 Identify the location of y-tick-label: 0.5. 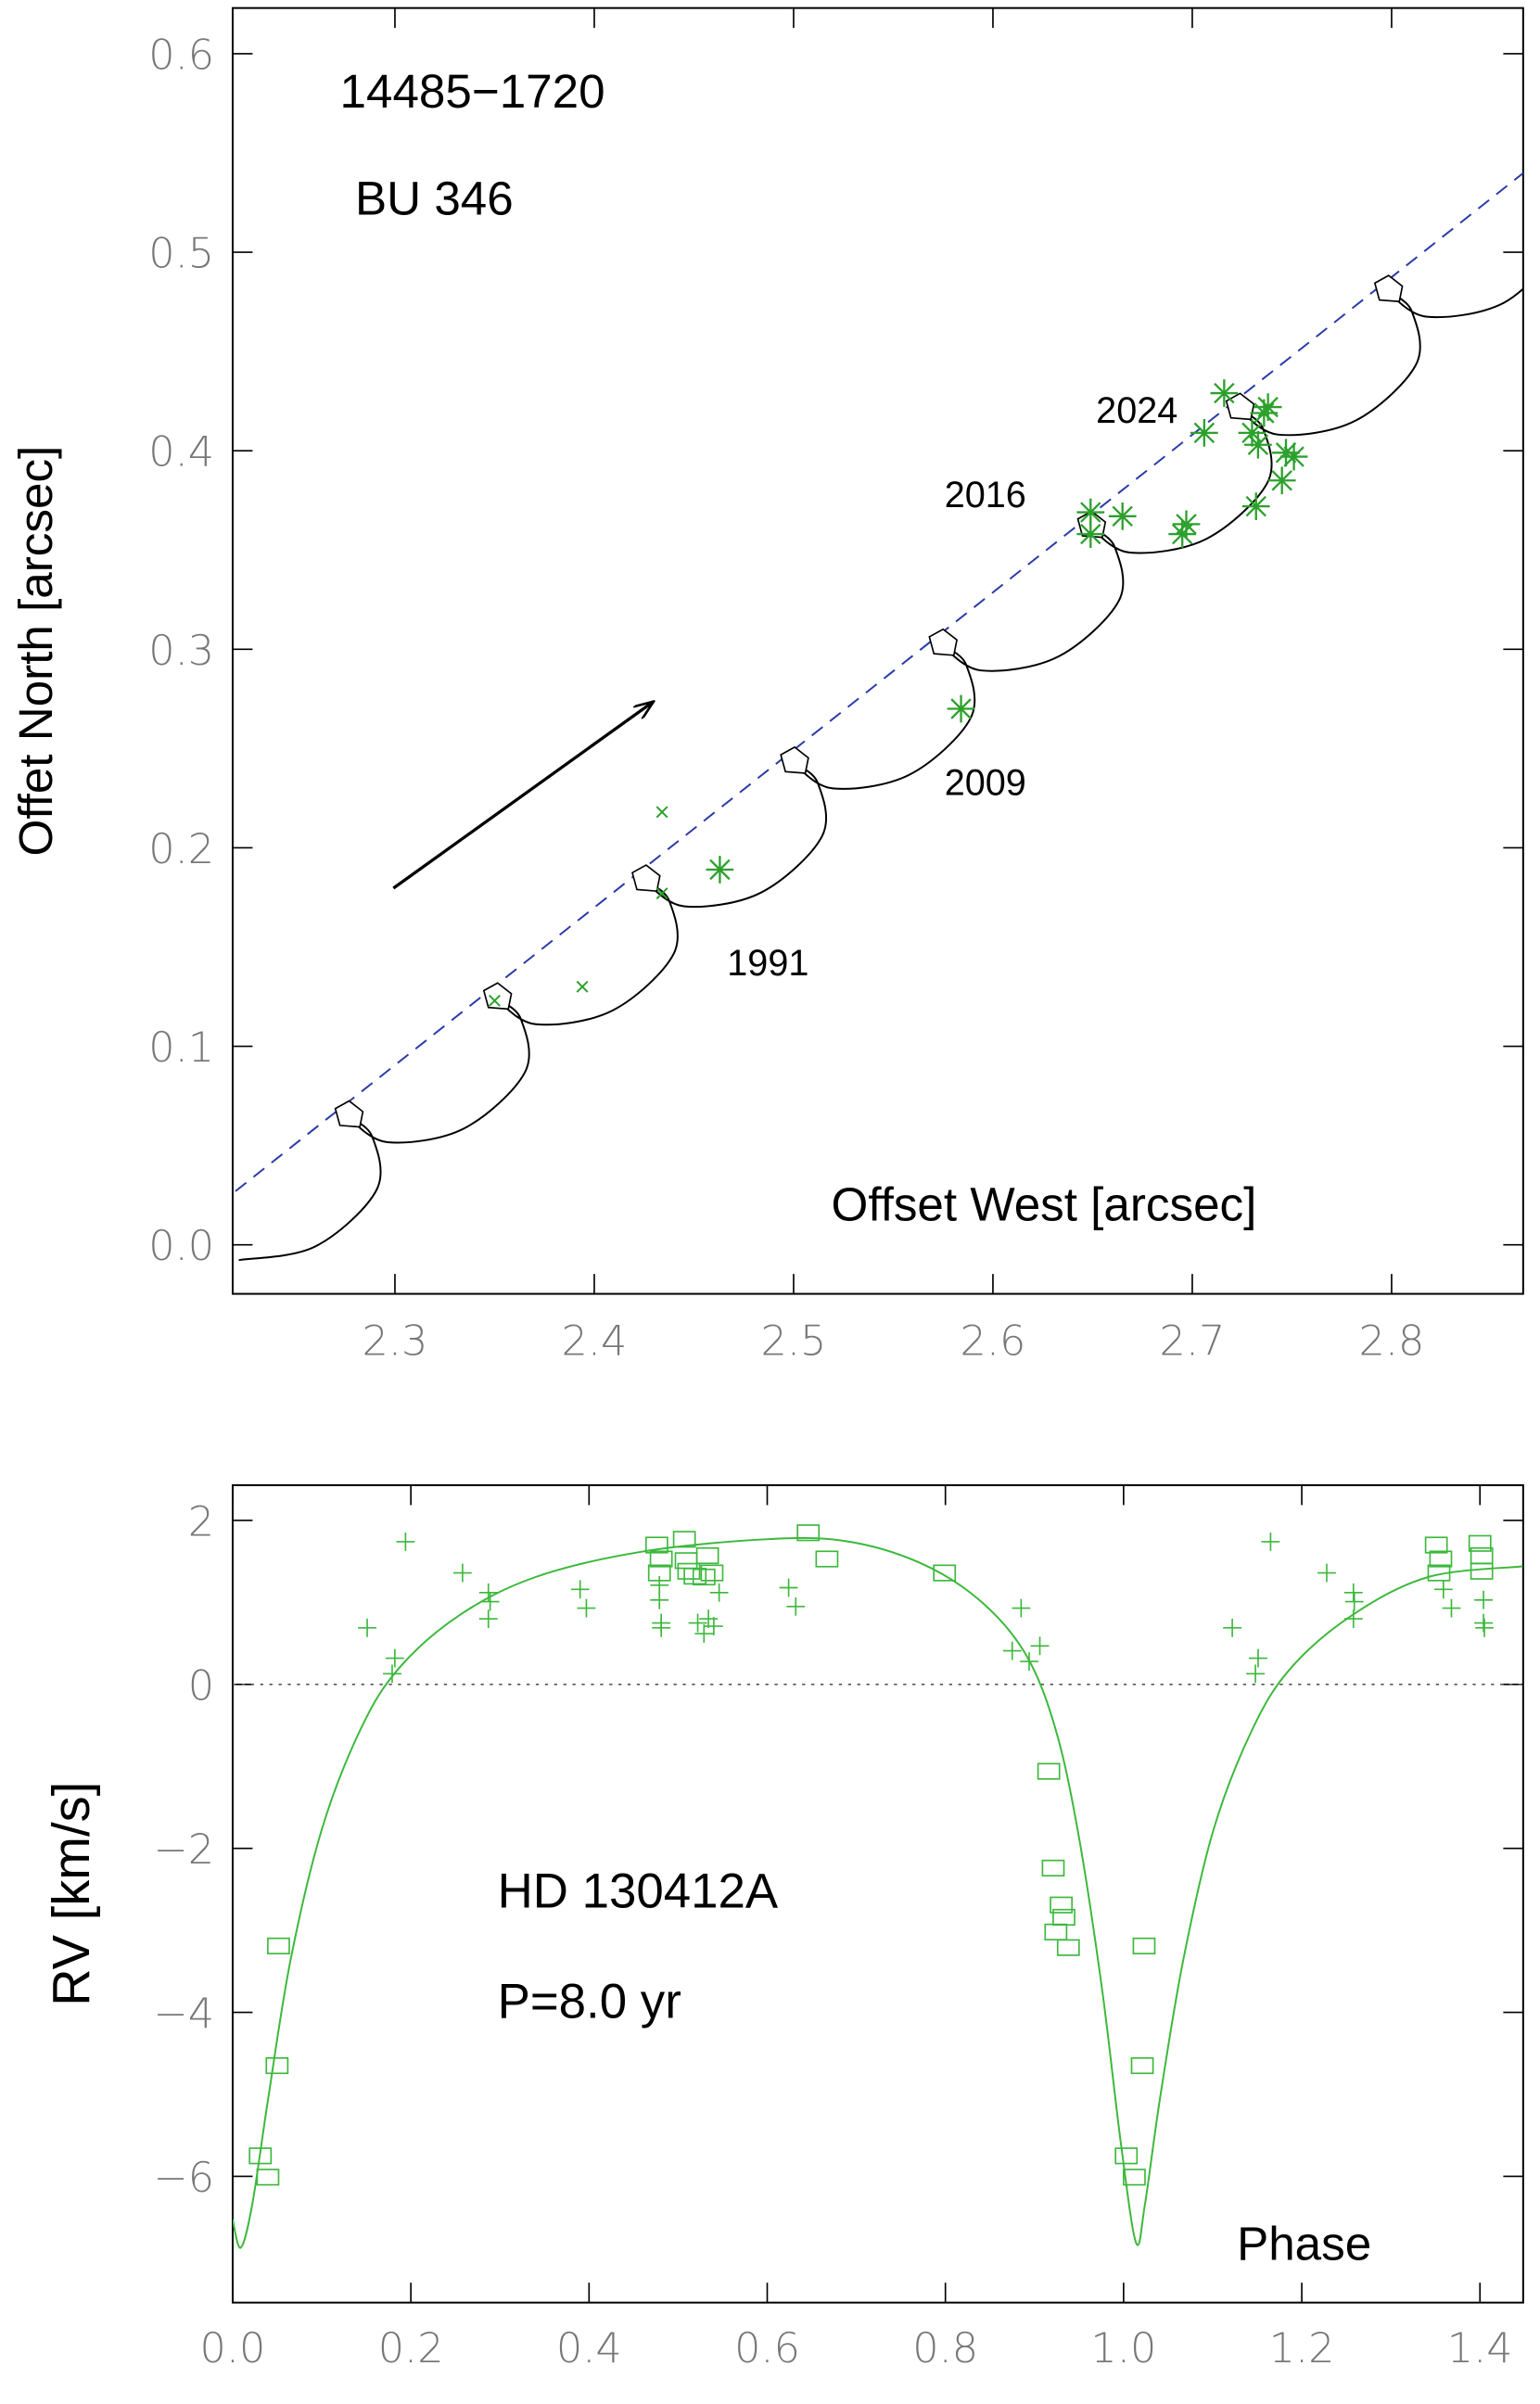
(181, 254).